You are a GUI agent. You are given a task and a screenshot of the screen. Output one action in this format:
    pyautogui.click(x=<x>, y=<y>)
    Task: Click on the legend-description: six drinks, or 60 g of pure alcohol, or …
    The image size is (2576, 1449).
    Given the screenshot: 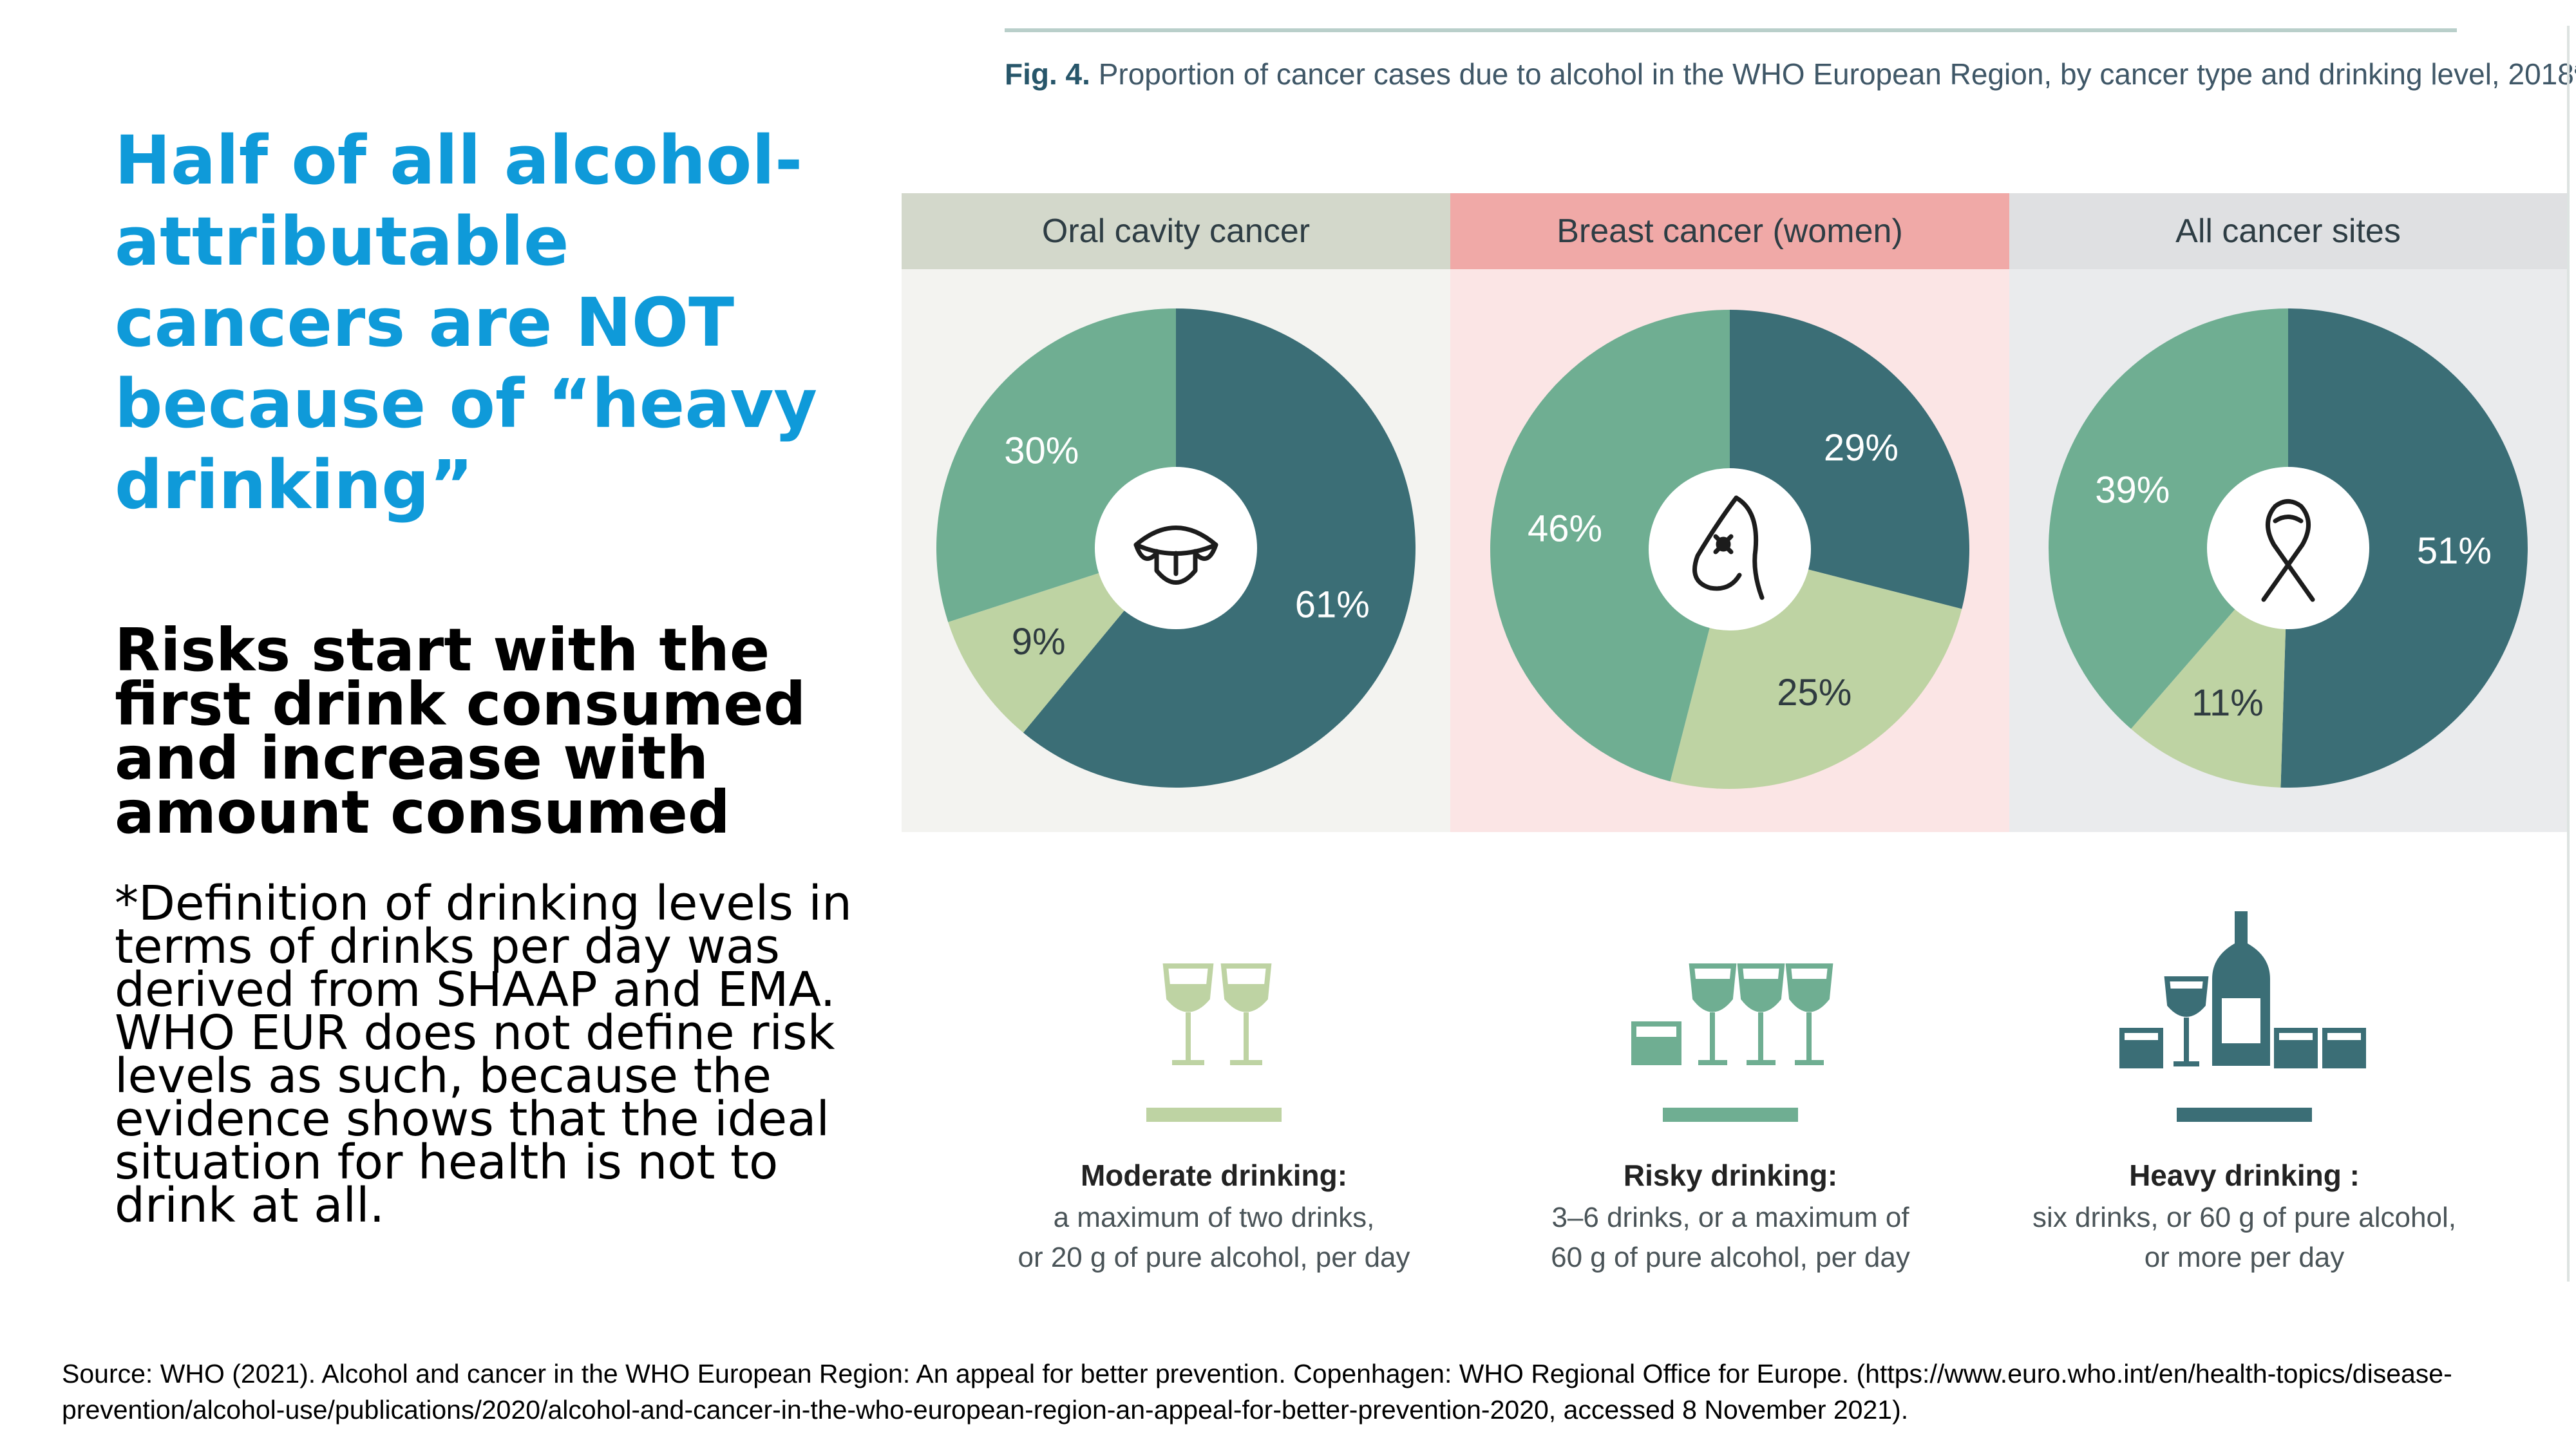 What is the action you would take?
    pyautogui.click(x=2244, y=1237)
    